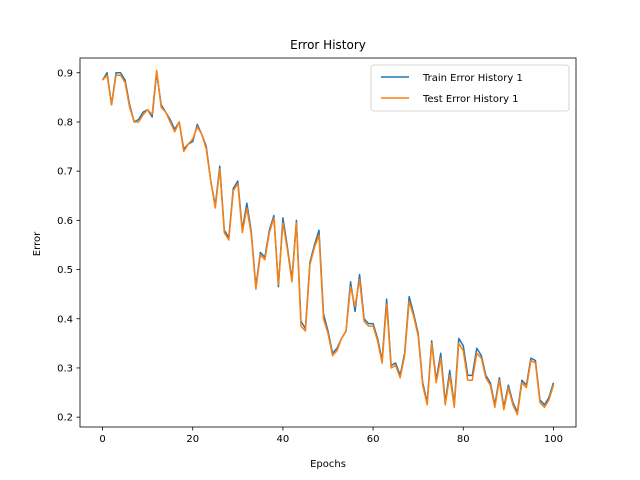 The width and height of the screenshot is (640, 480). Describe the element at coordinates (553, 439) in the screenshot. I see `x-tick-label: 100` at that location.